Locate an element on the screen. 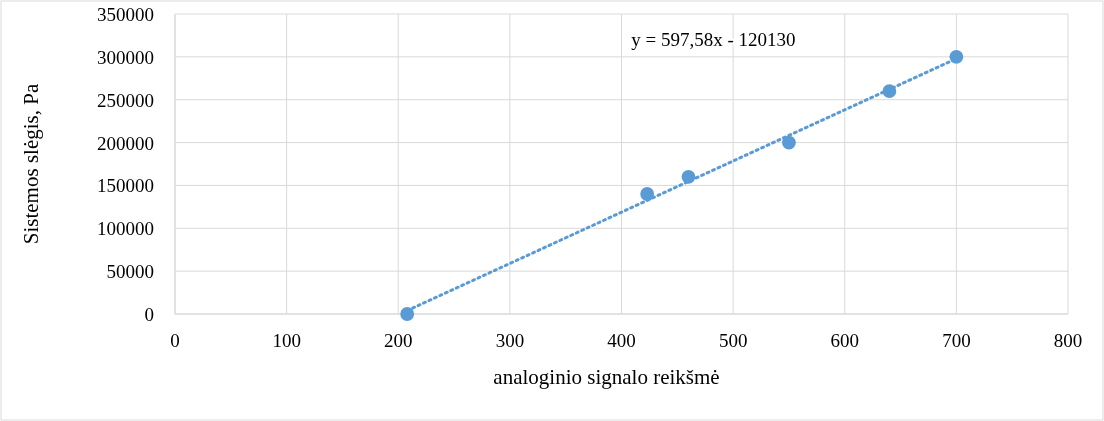  x-tick-label: 800 is located at coordinates (1068, 340).